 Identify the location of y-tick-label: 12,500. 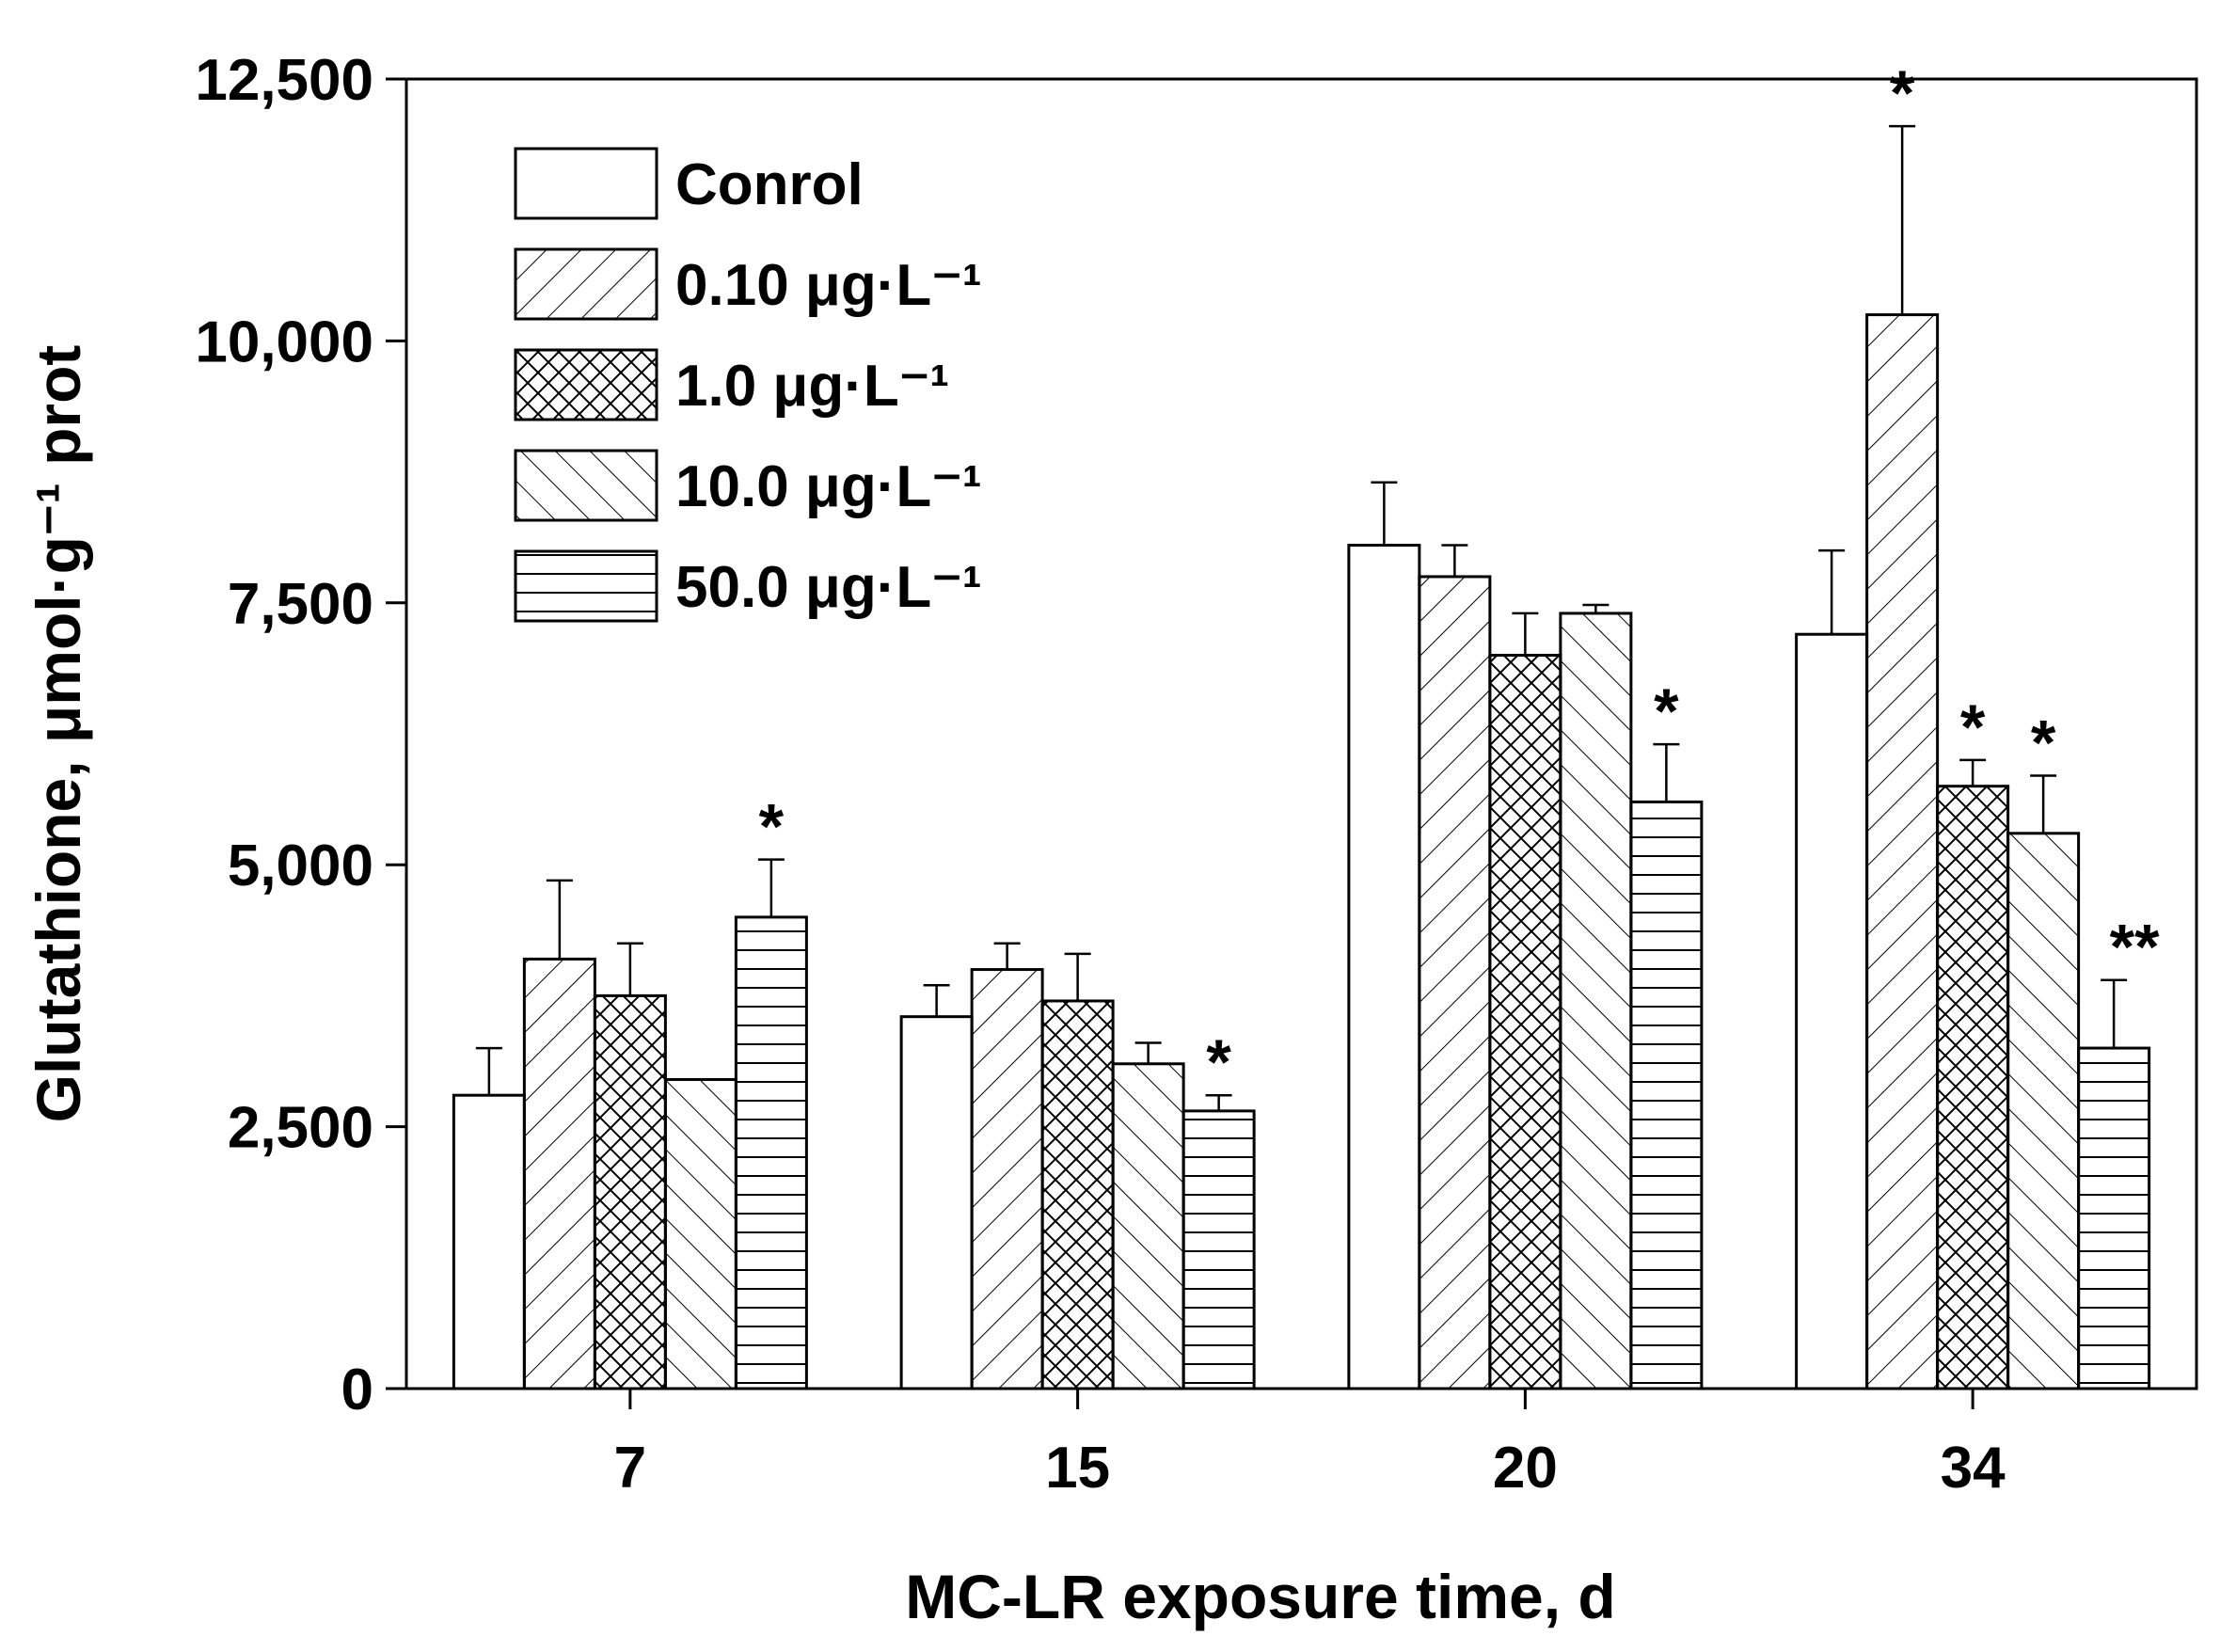
(284, 80).